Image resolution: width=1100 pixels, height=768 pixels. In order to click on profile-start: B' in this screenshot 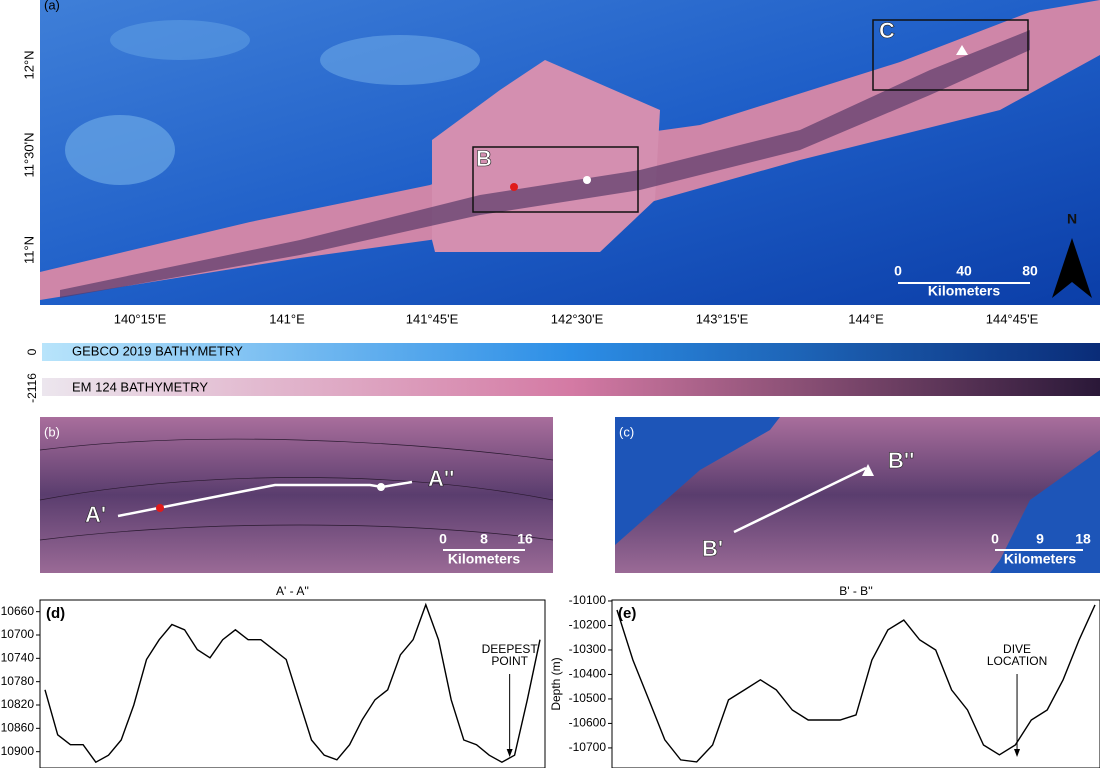, I will do `click(712, 548)`.